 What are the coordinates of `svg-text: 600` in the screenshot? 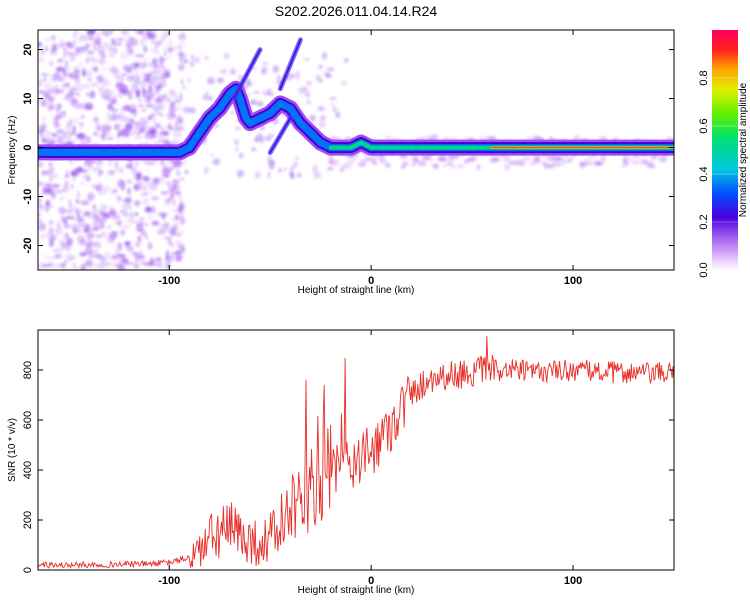 It's located at (28, 420).